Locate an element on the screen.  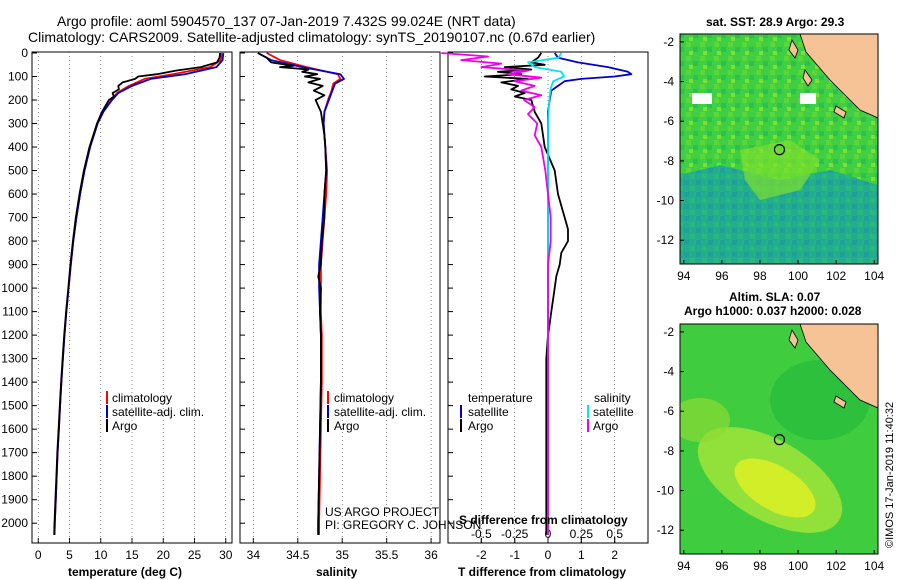
depth-tick-label: 1800 is located at coordinates (14, 476).